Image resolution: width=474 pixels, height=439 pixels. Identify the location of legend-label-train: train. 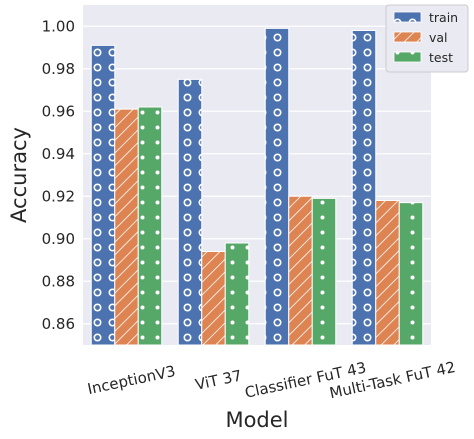
(443, 17).